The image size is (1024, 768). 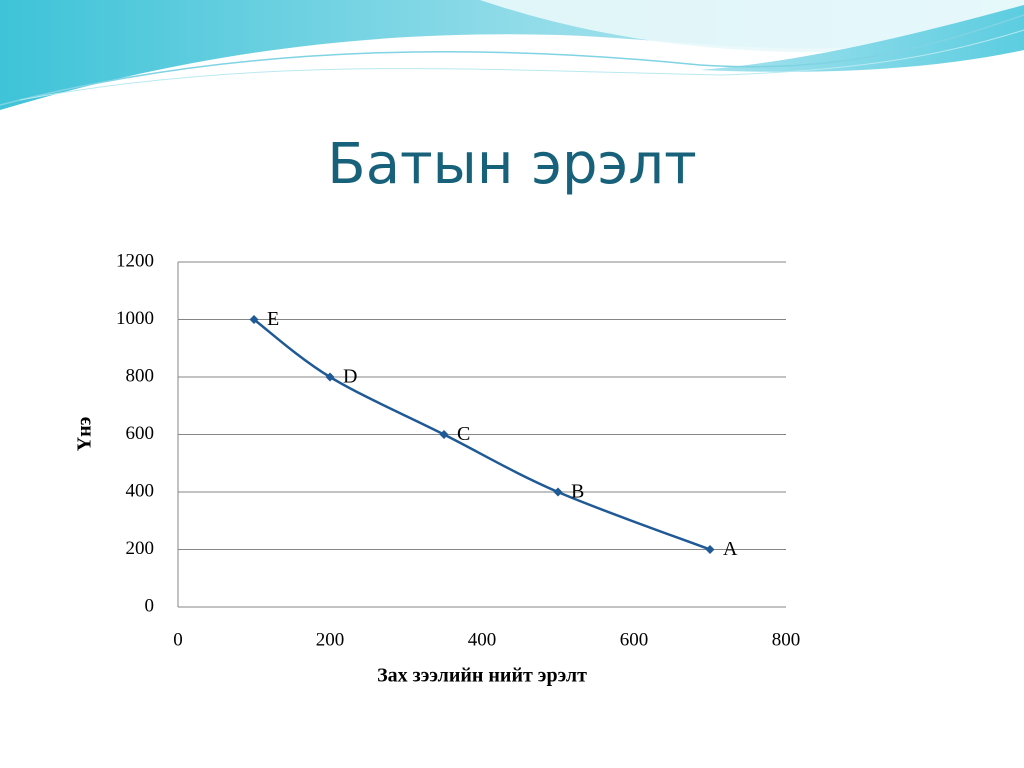 I want to click on y-axis-label: Үнэ, so click(x=85, y=434).